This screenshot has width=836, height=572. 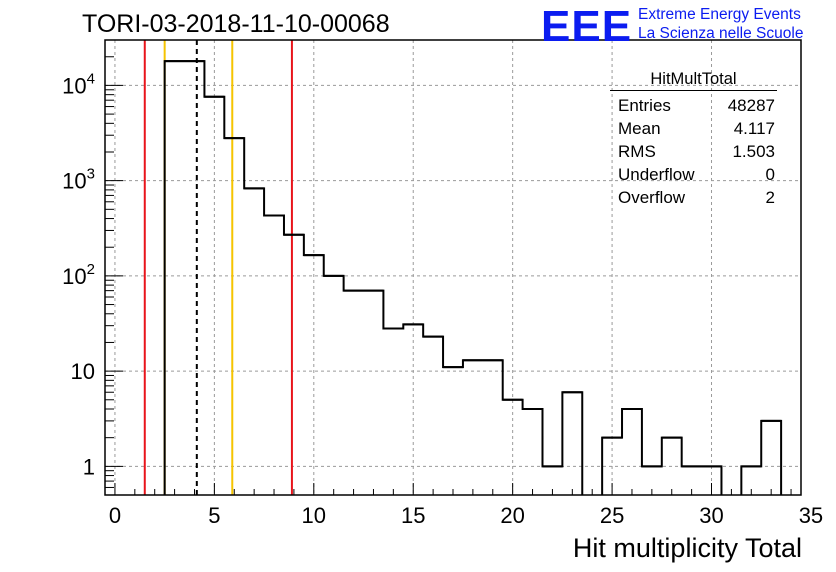 What do you see at coordinates (693, 197) in the screenshot?
I see `stats-row-overflow: Overflow 2` at bounding box center [693, 197].